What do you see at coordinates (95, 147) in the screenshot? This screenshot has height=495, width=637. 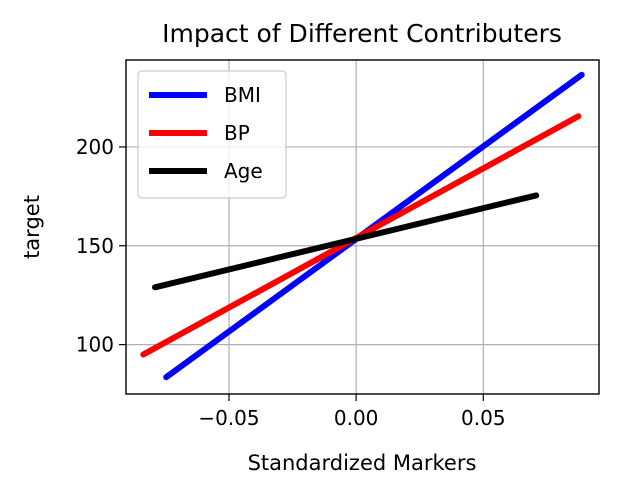 I see `y-tick-label: 200` at bounding box center [95, 147].